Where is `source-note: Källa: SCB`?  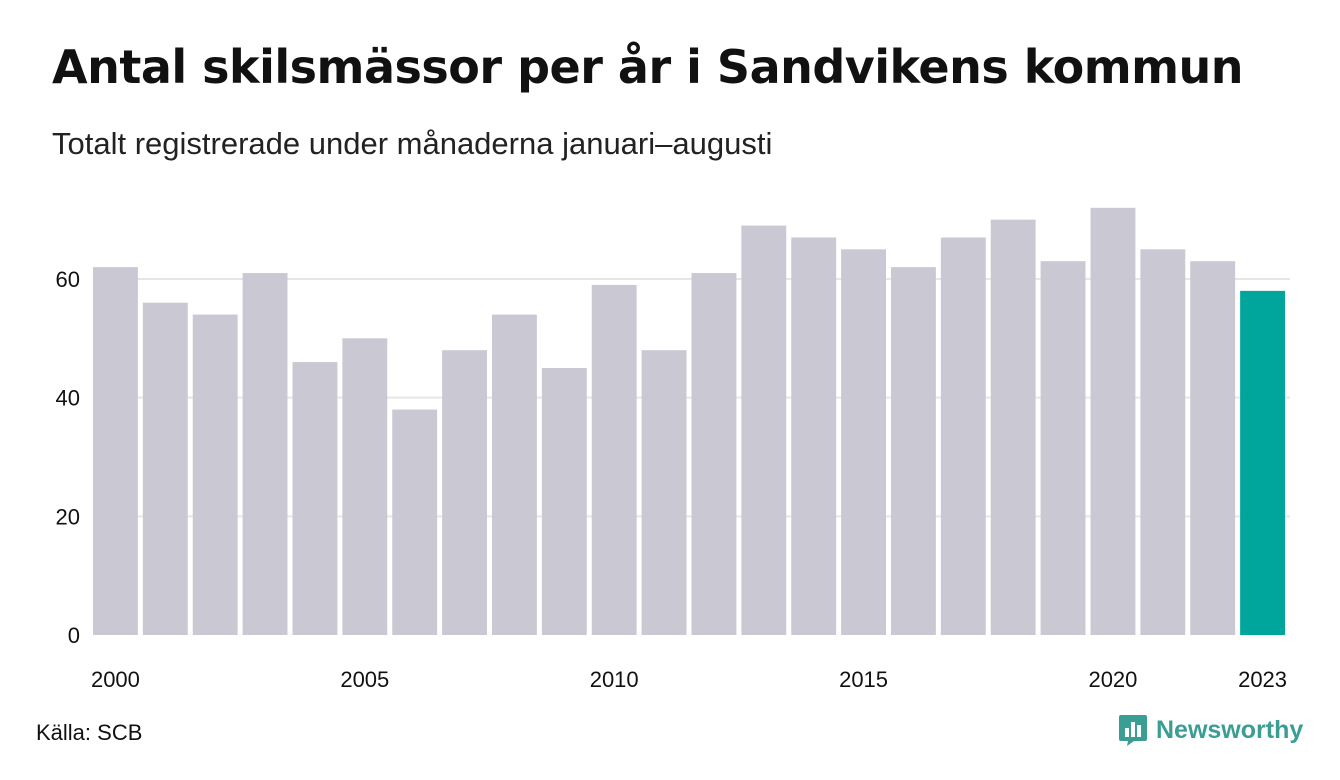 source-note: Källa: SCB is located at coordinates (89, 732).